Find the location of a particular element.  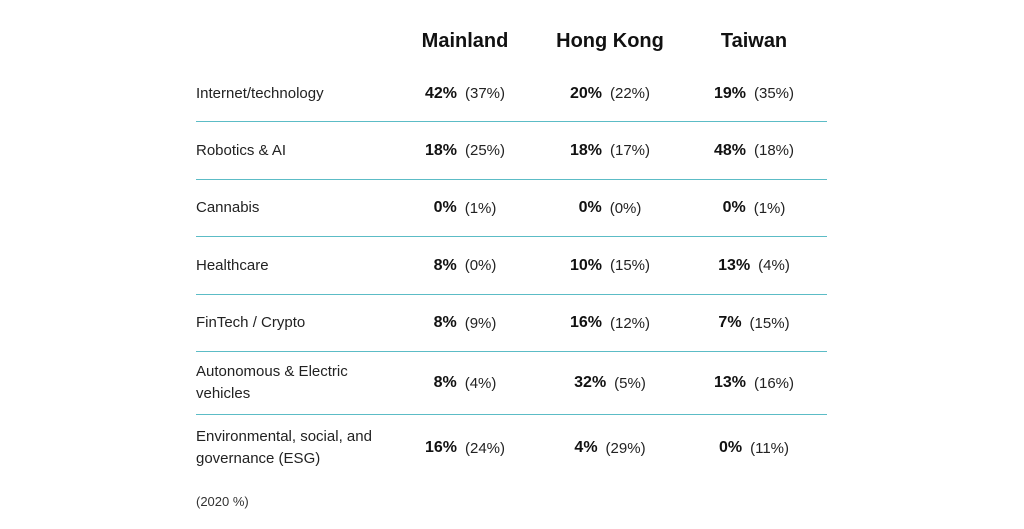

previous-value: (17%) is located at coordinates (630, 150).